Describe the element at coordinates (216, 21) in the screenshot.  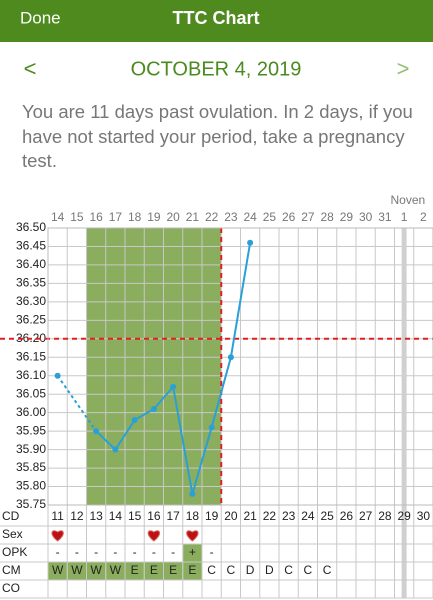
I see `header-bar` at that location.